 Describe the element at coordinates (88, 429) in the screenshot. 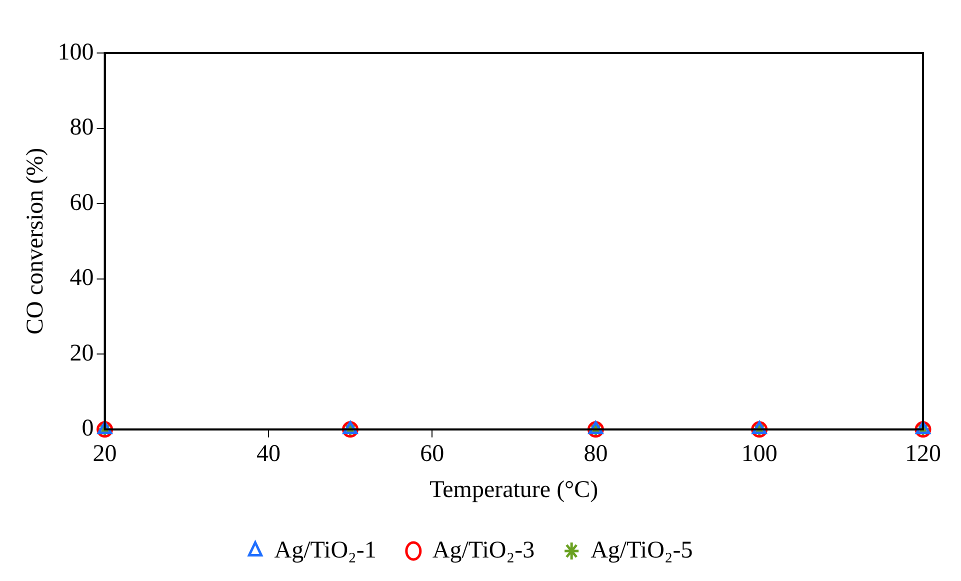

I see `y-tick-label: 0` at that location.